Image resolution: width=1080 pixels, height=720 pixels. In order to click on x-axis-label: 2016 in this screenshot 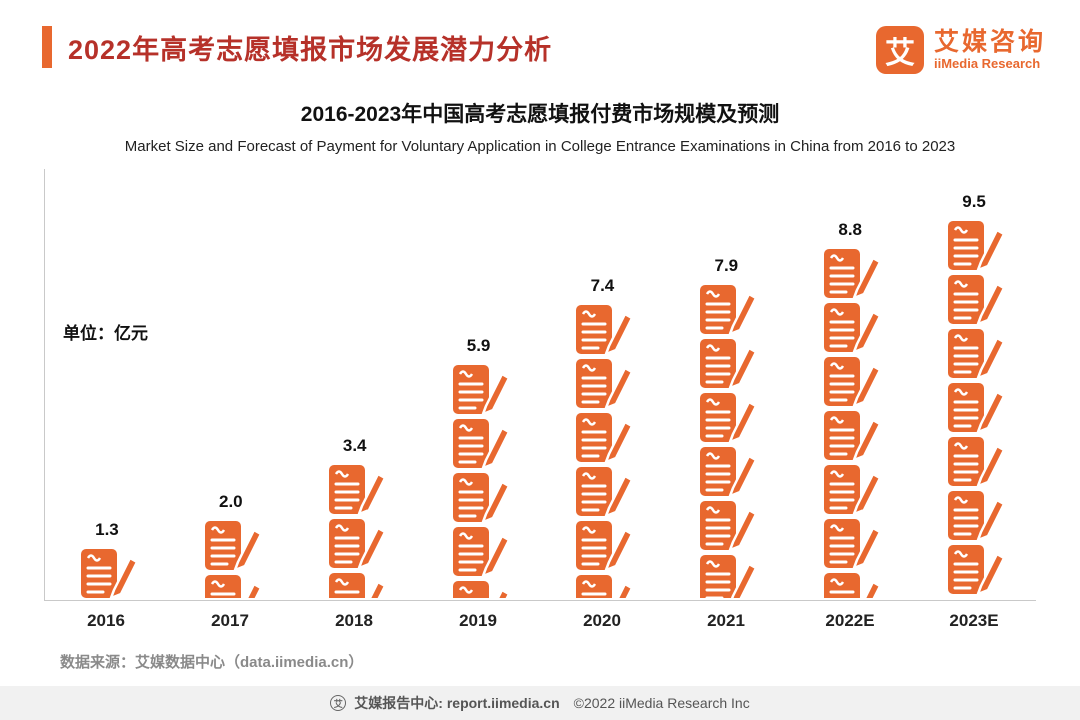, I will do `click(106, 620)`.